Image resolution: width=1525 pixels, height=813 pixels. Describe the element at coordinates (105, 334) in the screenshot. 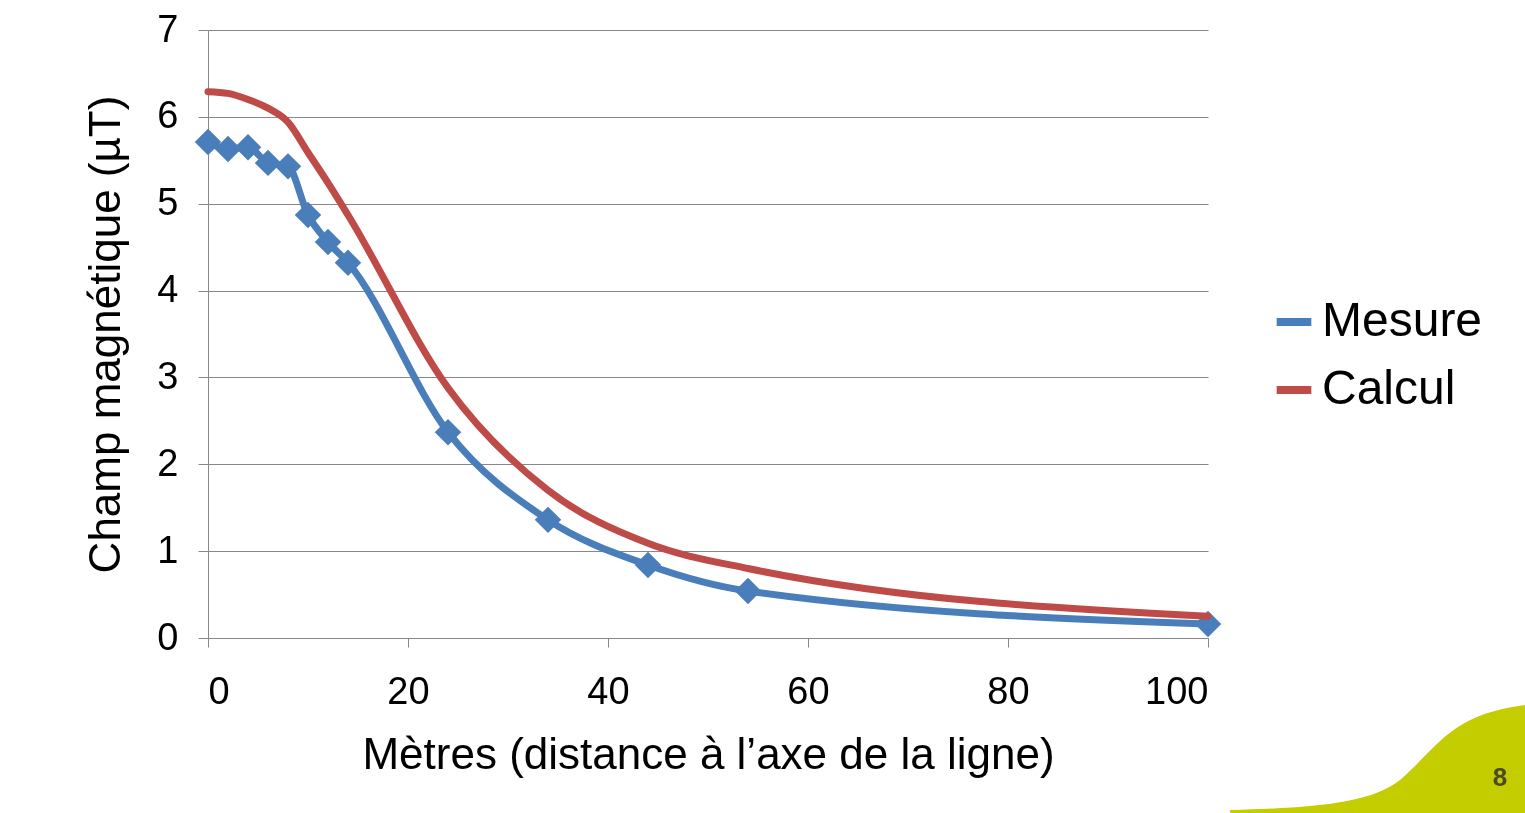

I see `y-axis-title: Champ magnétique (µT)` at that location.